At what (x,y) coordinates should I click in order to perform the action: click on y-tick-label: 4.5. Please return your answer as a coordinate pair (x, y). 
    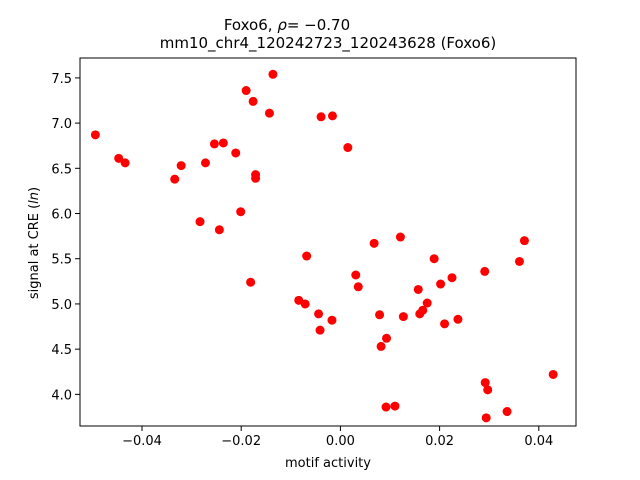
    Looking at the image, I should click on (61, 350).